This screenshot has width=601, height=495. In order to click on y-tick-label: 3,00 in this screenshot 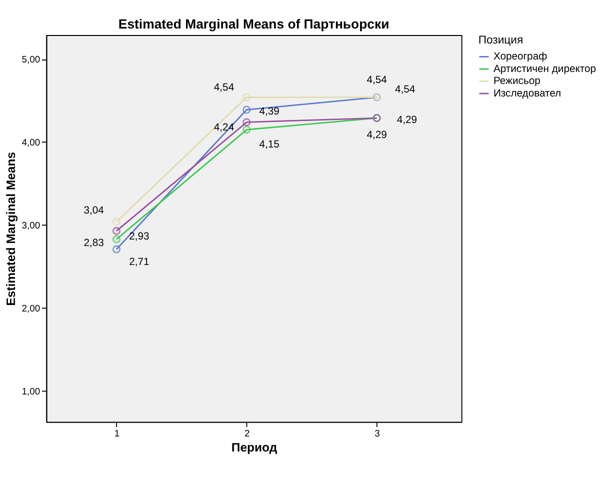, I will do `click(31, 224)`.